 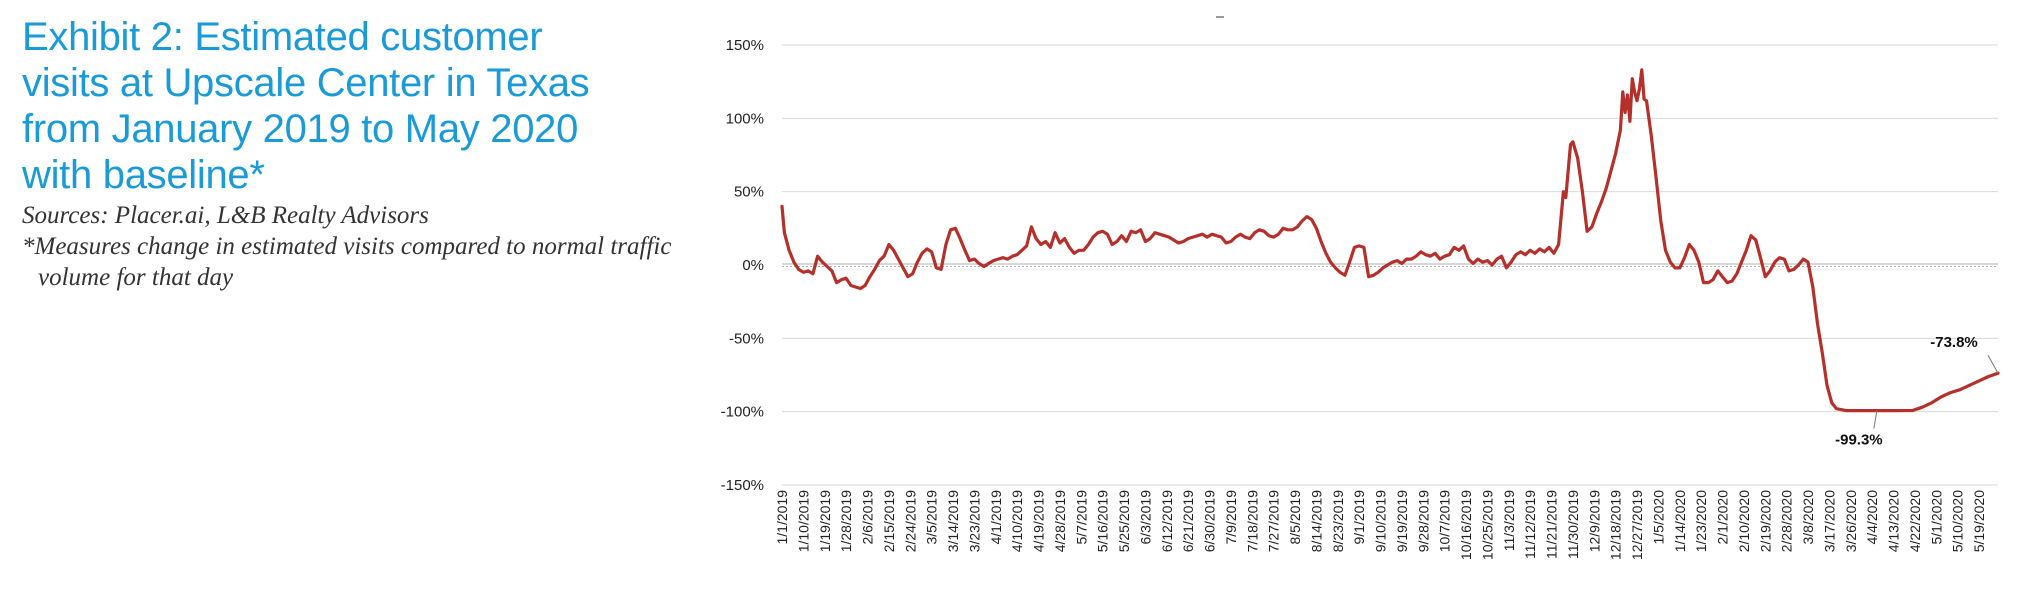 I want to click on y-axis-ticks: 150% 100% 50% 0% -50% -100% -150%, so click(x=742, y=265).